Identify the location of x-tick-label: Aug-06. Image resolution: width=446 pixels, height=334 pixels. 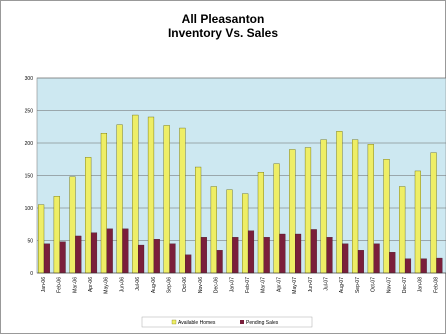
(154, 285).